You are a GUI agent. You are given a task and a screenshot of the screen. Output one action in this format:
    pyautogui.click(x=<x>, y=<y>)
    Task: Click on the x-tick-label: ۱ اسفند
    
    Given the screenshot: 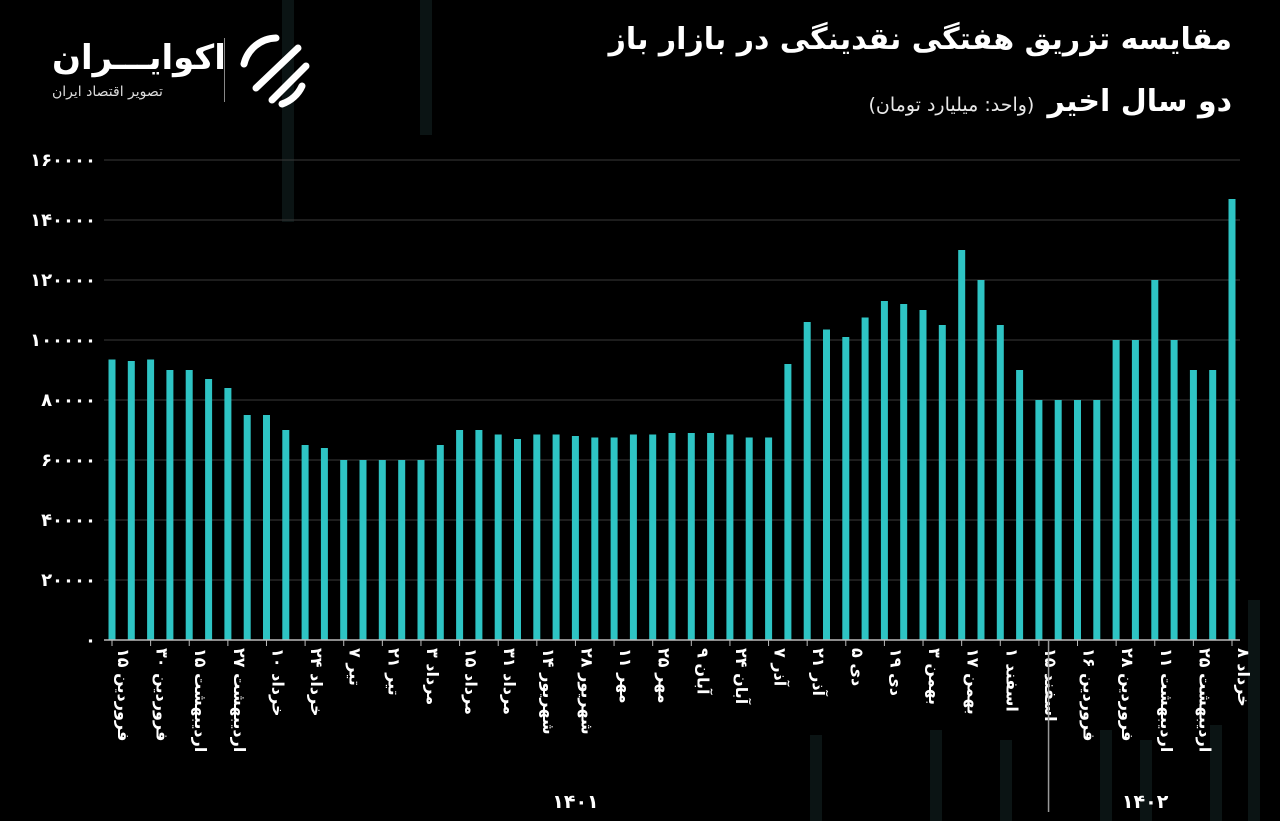 What is the action you would take?
    pyautogui.click(x=1011, y=680)
    